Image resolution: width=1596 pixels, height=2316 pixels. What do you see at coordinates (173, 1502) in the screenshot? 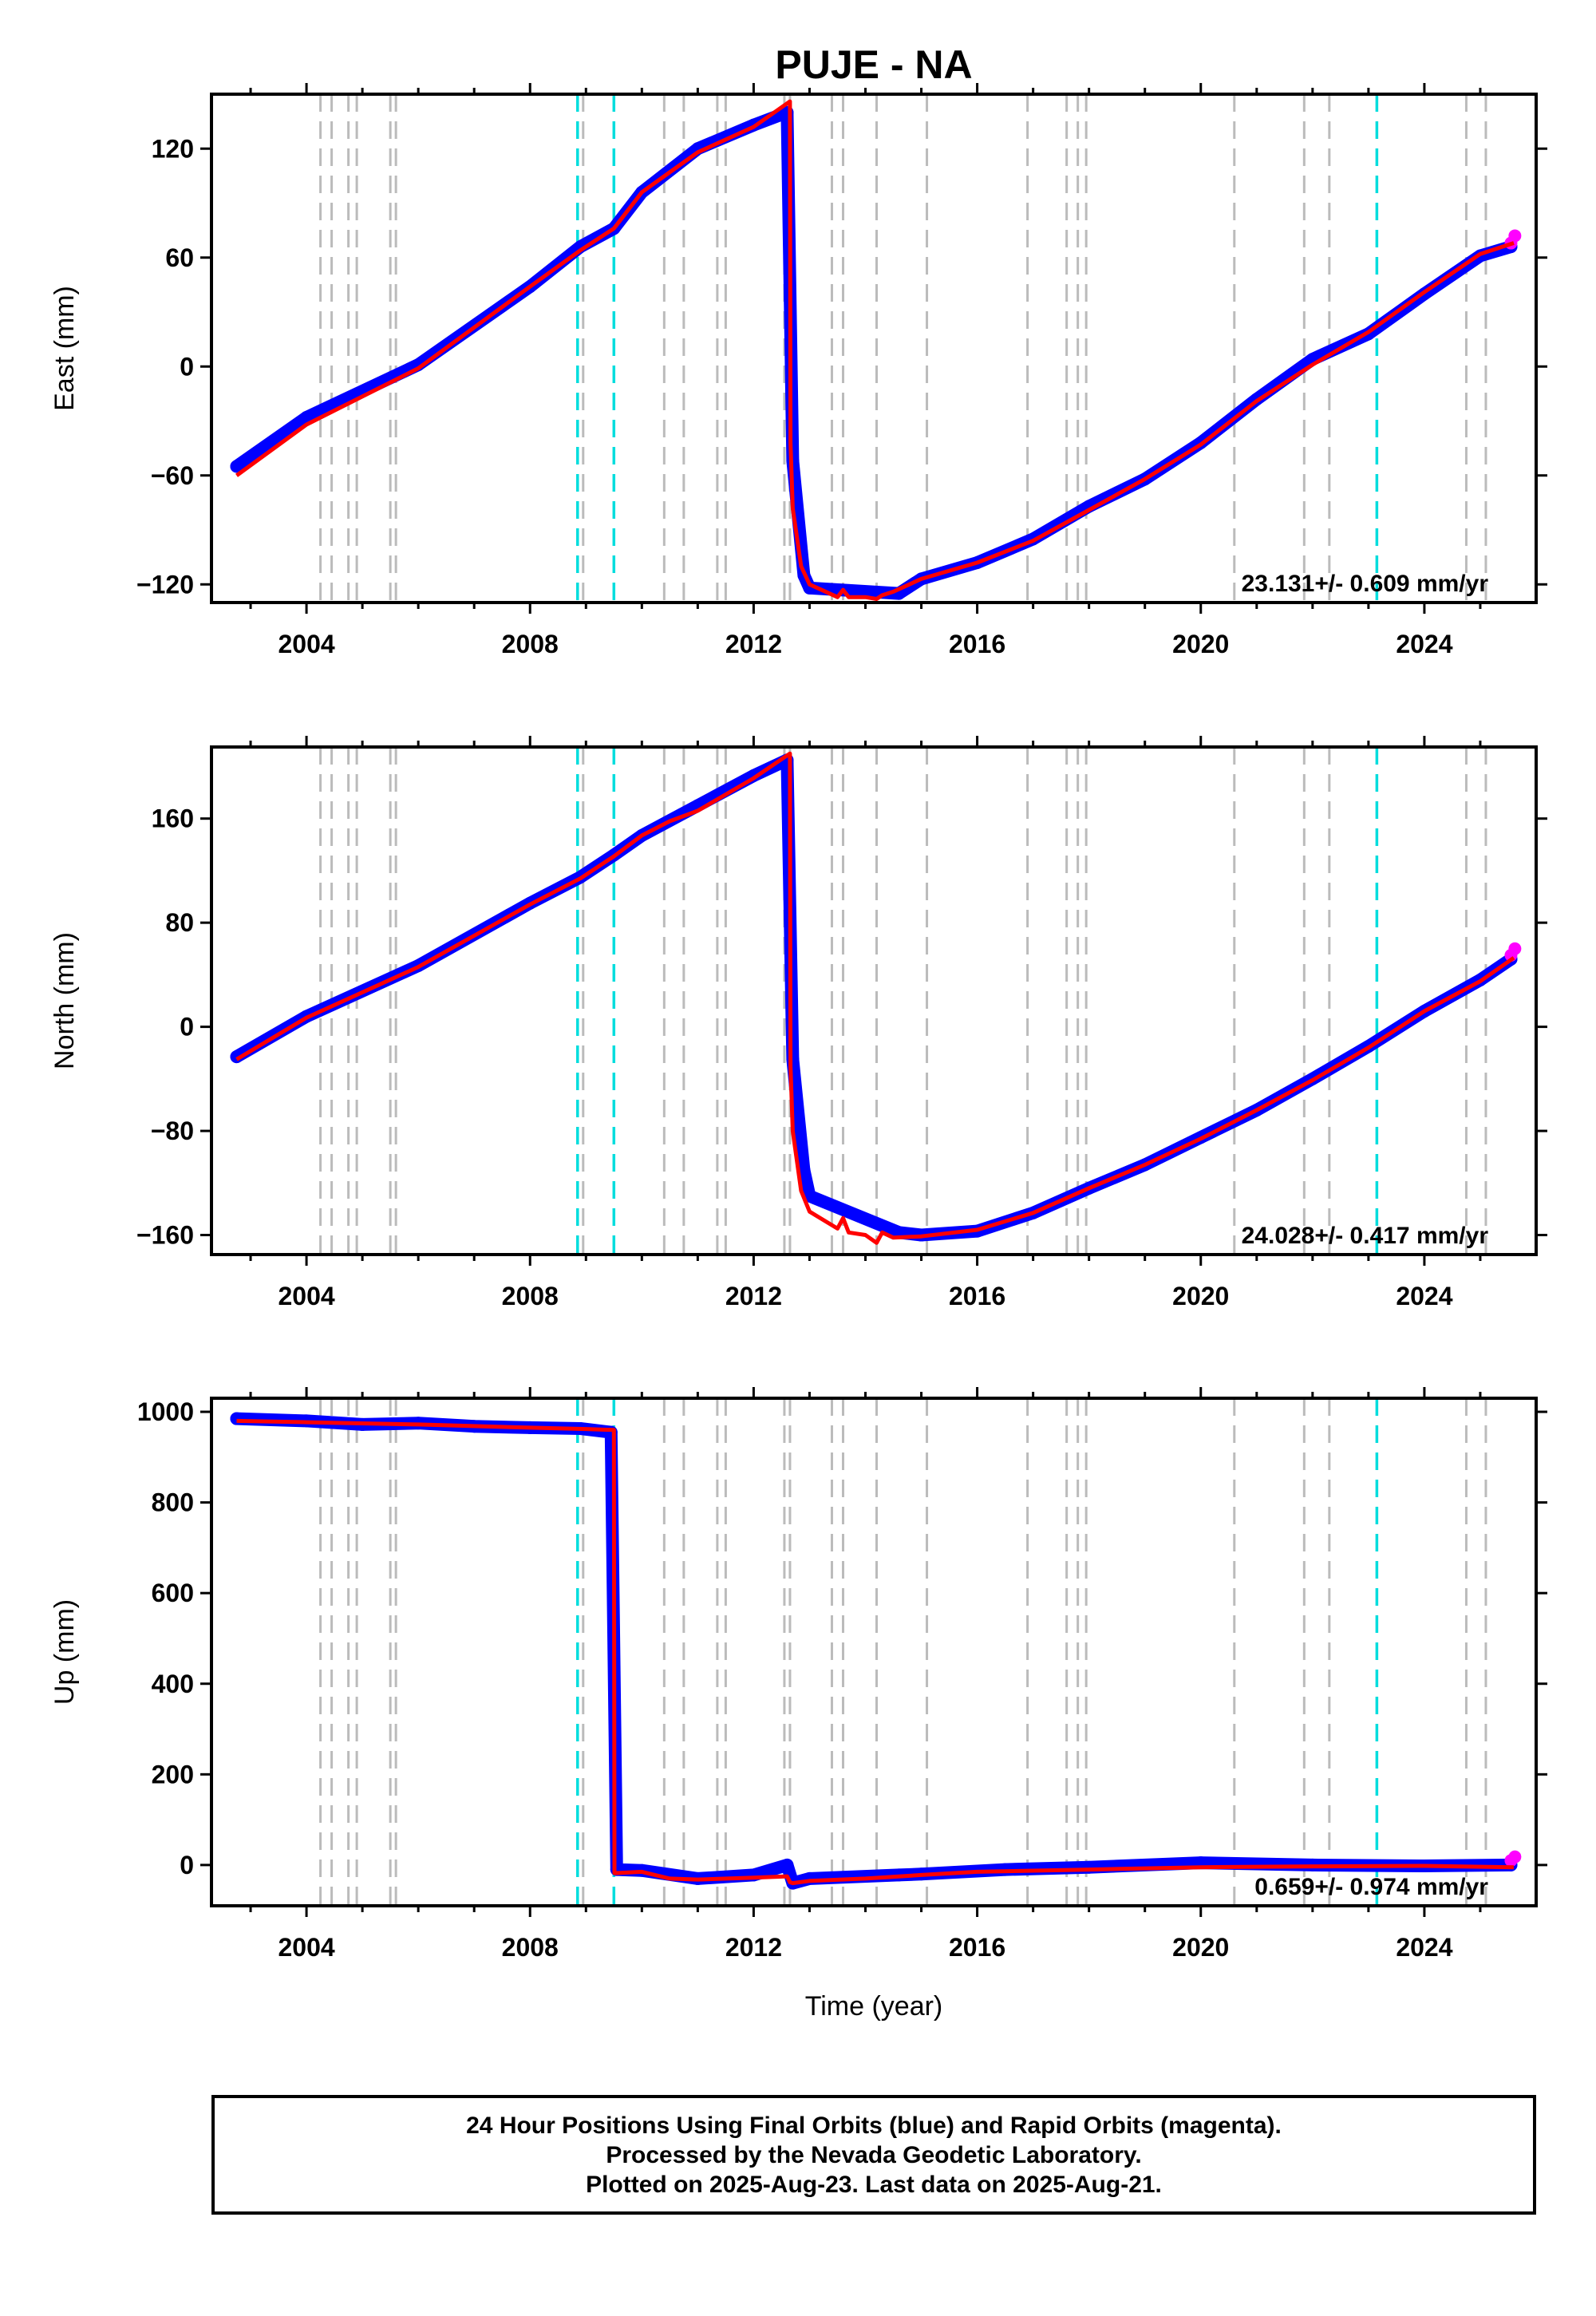
I see `y-tick-label-up: 800` at bounding box center [173, 1502].